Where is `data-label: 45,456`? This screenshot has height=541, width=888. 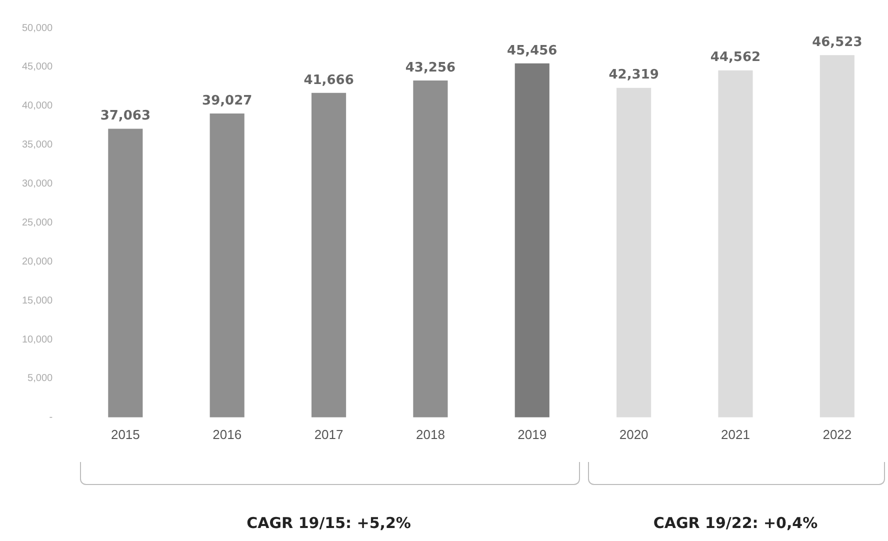
data-label: 45,456 is located at coordinates (532, 50).